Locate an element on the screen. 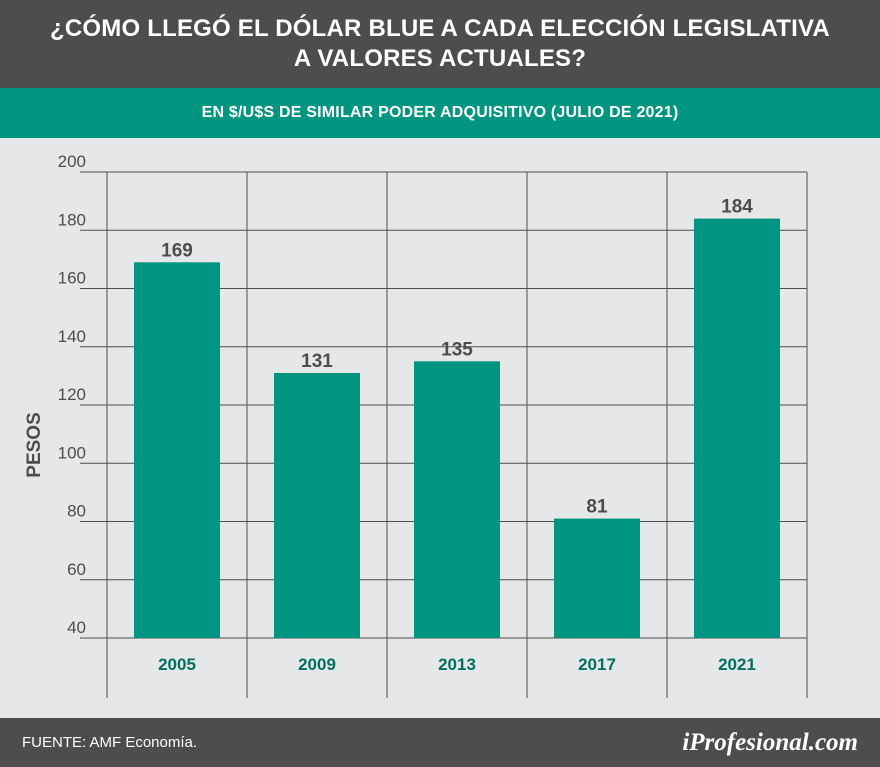  x-category-label: 2021 is located at coordinates (737, 664).